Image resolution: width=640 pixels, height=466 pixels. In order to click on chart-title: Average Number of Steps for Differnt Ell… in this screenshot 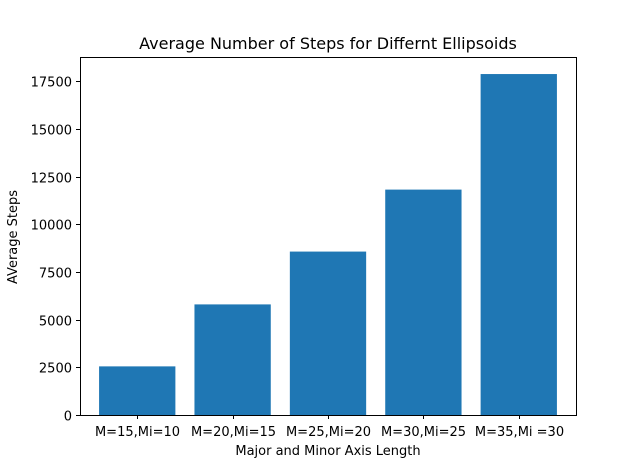, I will do `click(328, 43)`.